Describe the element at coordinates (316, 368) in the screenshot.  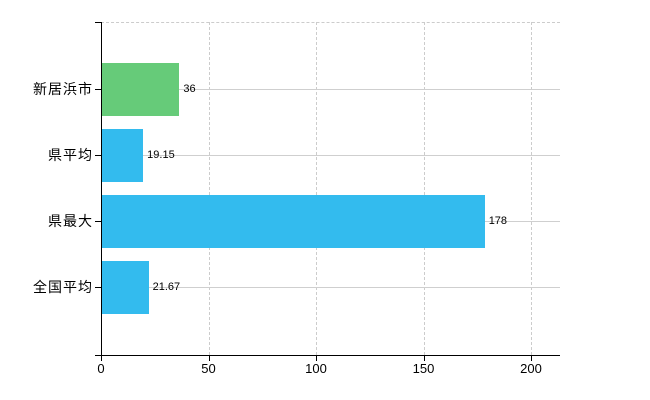
I see `x-tick-label-100: 100` at that location.